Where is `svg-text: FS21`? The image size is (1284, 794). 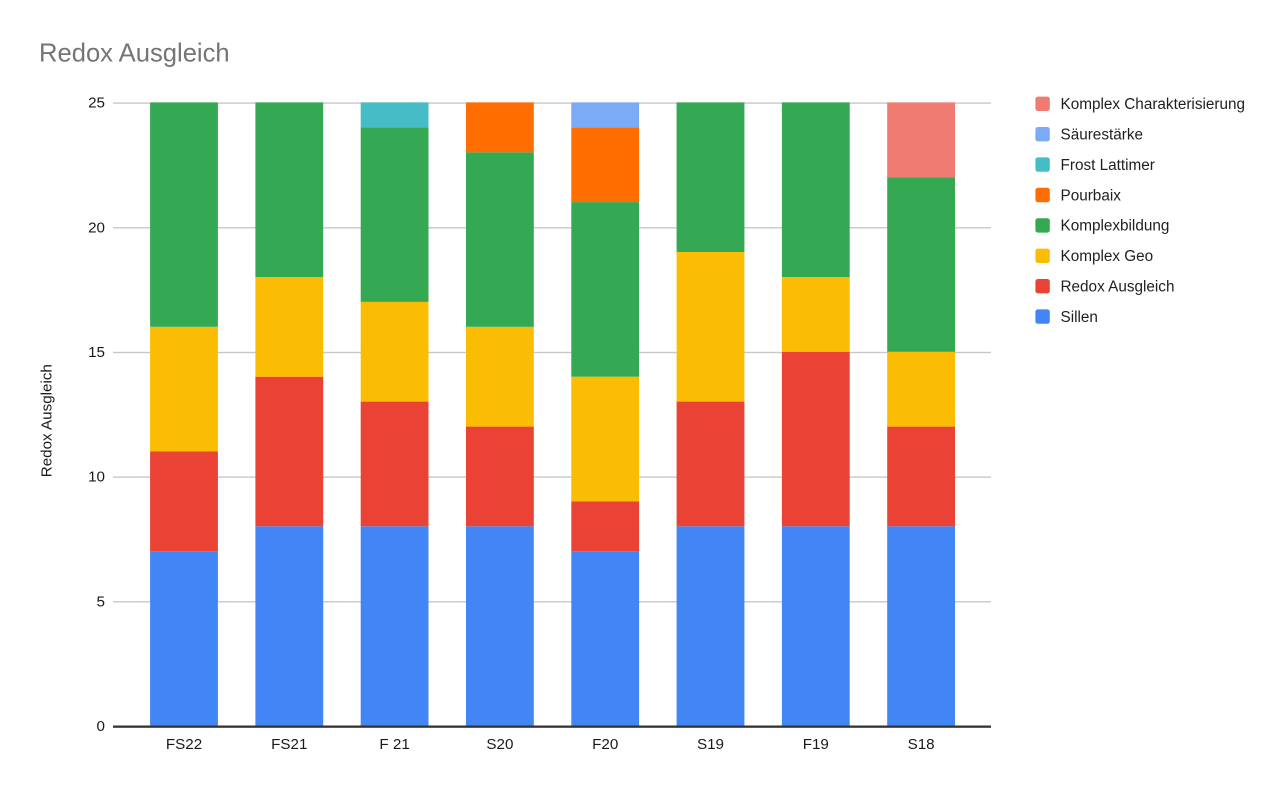 svg-text: FS21 is located at coordinates (289, 744).